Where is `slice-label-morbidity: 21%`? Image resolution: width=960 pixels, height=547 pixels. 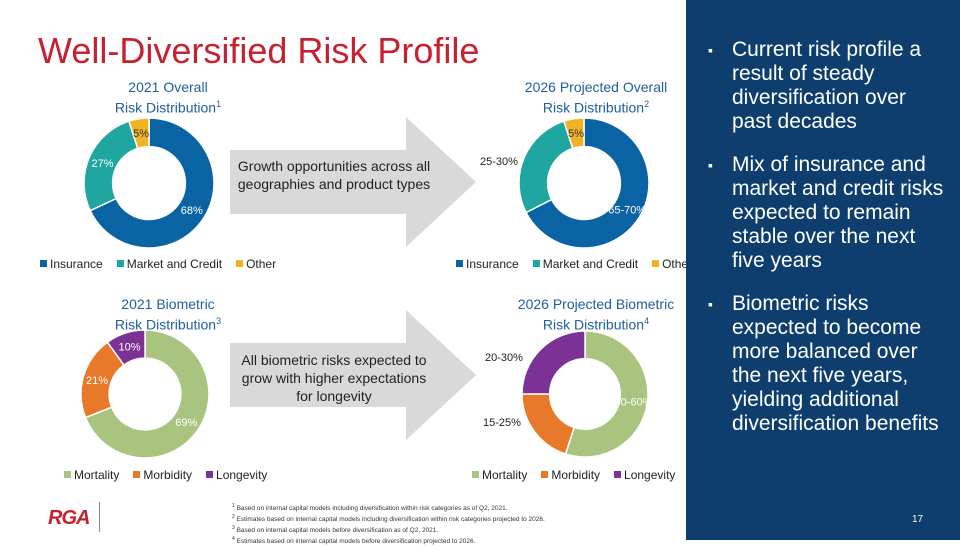
slice-label-morbidity: 21% is located at coordinates (97, 381).